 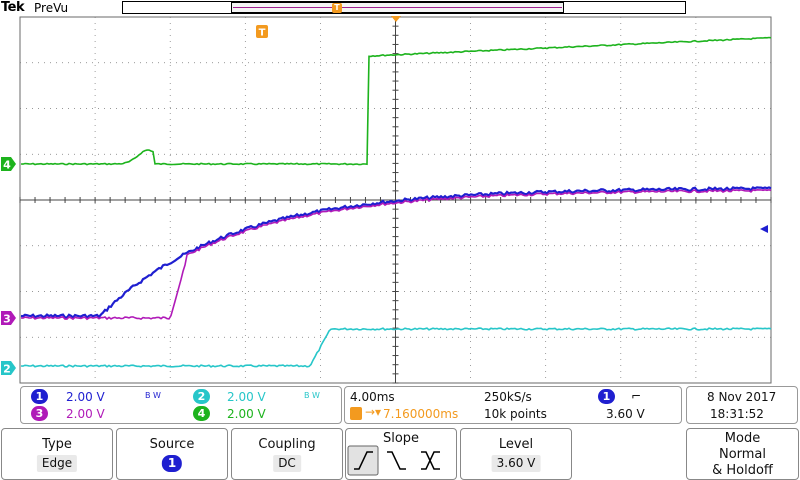 I want to click on level-title: Level, so click(x=516, y=444).